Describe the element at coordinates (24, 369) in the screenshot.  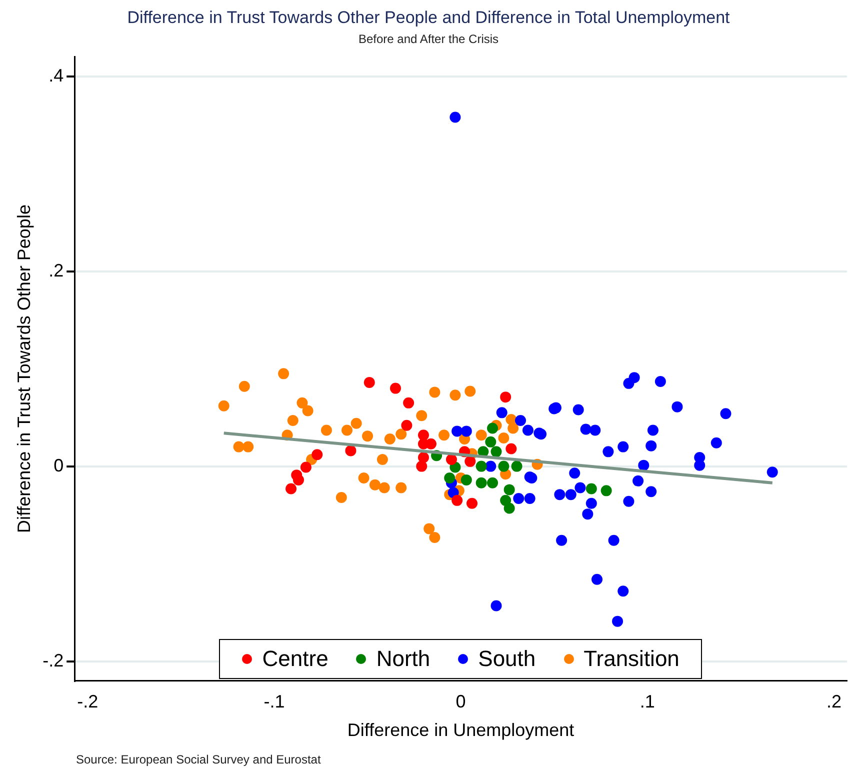
I see `y-axis-title: Difference in Trust Towards Other People` at that location.